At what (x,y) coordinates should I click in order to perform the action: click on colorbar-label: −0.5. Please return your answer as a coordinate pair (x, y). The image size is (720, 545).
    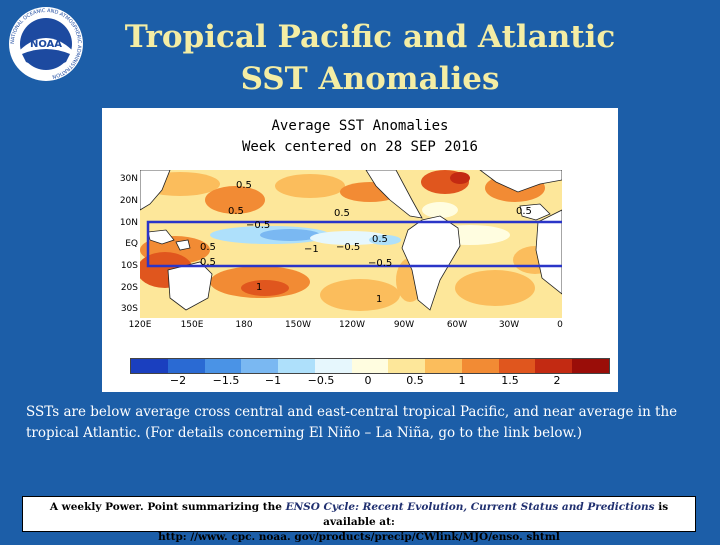
    Looking at the image, I should click on (321, 380).